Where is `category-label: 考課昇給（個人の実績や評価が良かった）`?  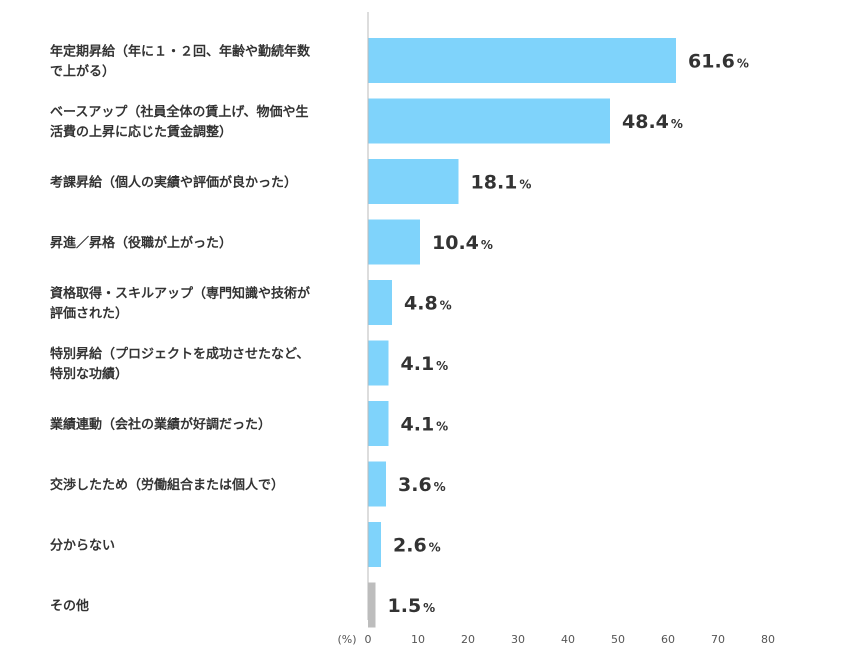 category-label: 考課昇給（個人の実績や評価が良かった） is located at coordinates (173, 183).